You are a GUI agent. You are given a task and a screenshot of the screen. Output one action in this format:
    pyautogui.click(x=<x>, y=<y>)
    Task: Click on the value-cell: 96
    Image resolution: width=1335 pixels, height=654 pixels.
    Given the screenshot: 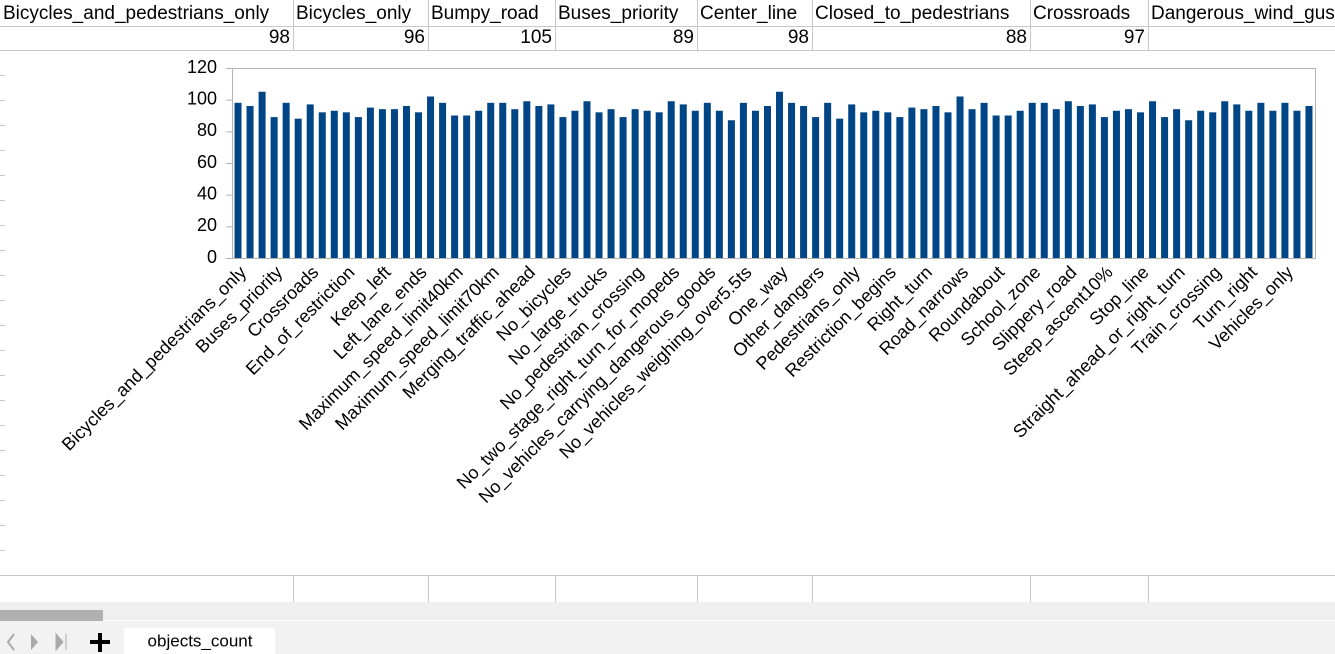 What is the action you would take?
    pyautogui.click(x=414, y=37)
    